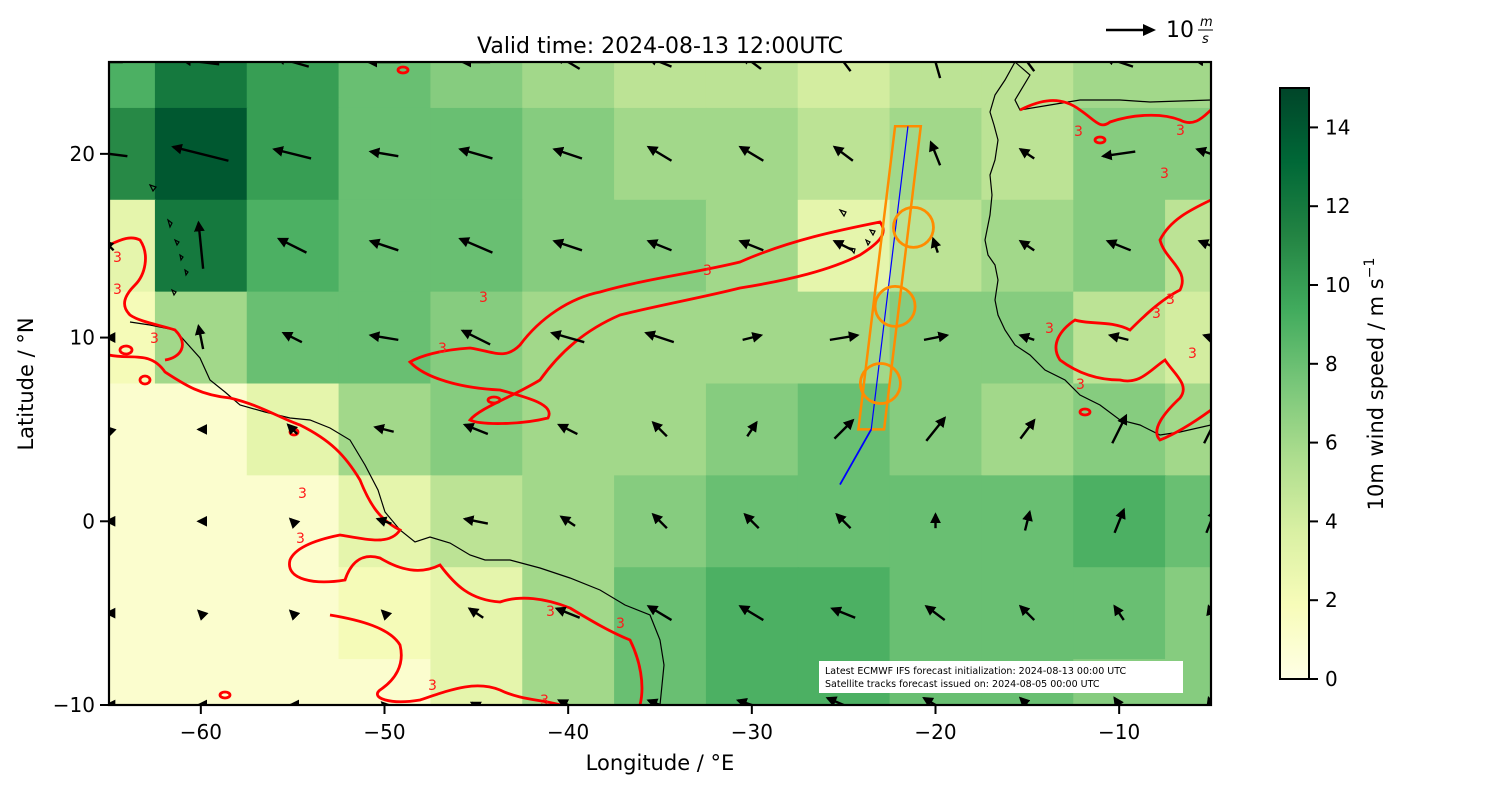 The image size is (1500, 800). What do you see at coordinates (660, 763) in the screenshot?
I see `x-axis-label: Longitude / °E` at bounding box center [660, 763].